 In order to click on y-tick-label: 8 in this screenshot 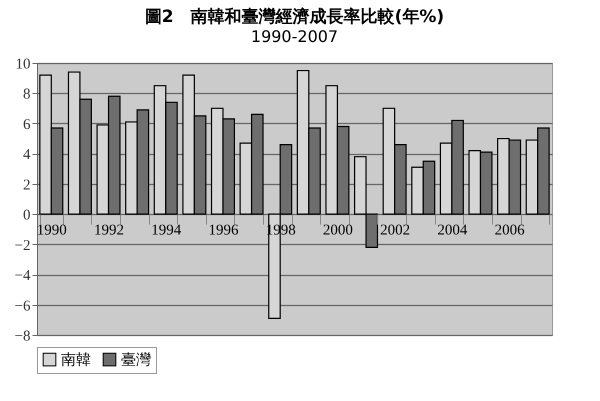, I will do `click(26, 94)`.